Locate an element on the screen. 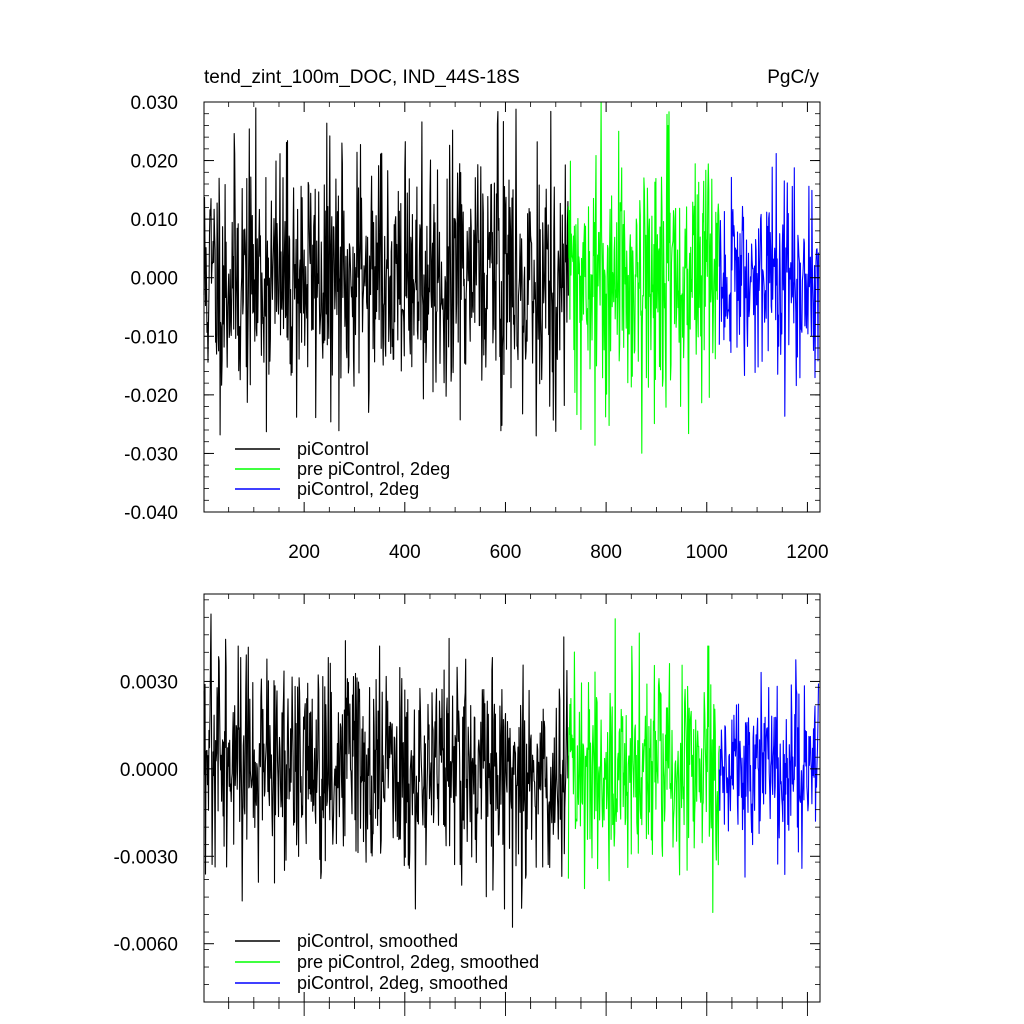 This screenshot has height=1024, width=1024. y-tick-label: -0.020 is located at coordinates (151, 396).